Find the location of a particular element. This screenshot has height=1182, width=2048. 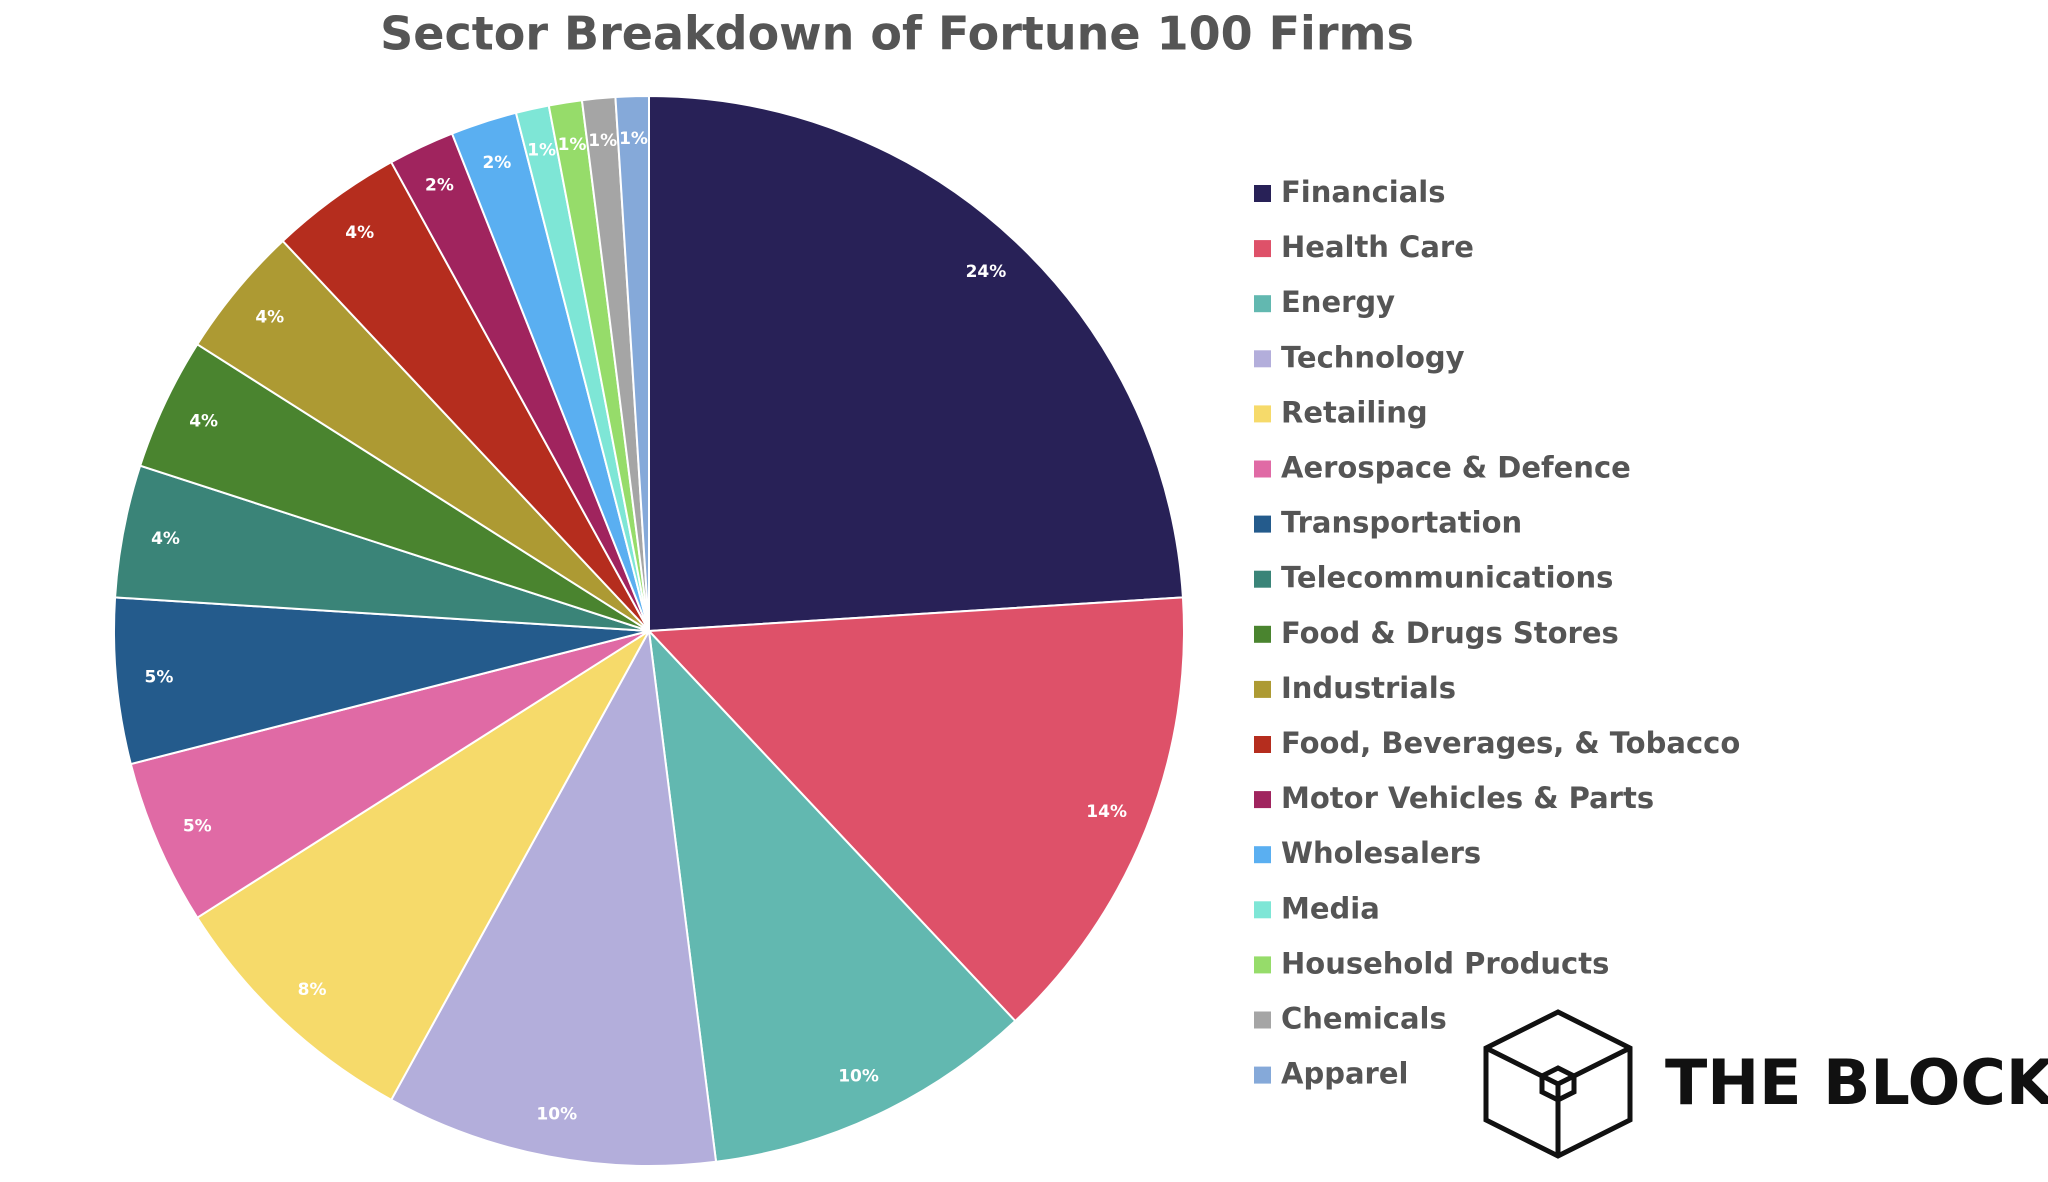

legend-label: Telecommunications is located at coordinates (1447, 578).